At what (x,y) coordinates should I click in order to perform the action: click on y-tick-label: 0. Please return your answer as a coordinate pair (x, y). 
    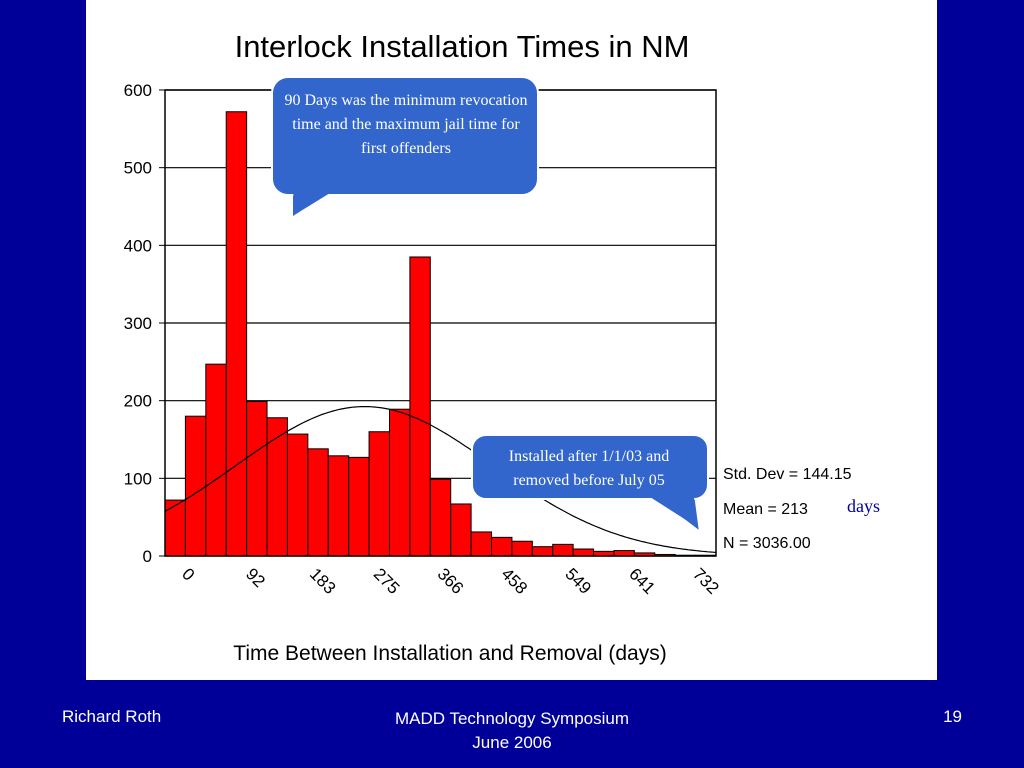
    Looking at the image, I should click on (147, 556).